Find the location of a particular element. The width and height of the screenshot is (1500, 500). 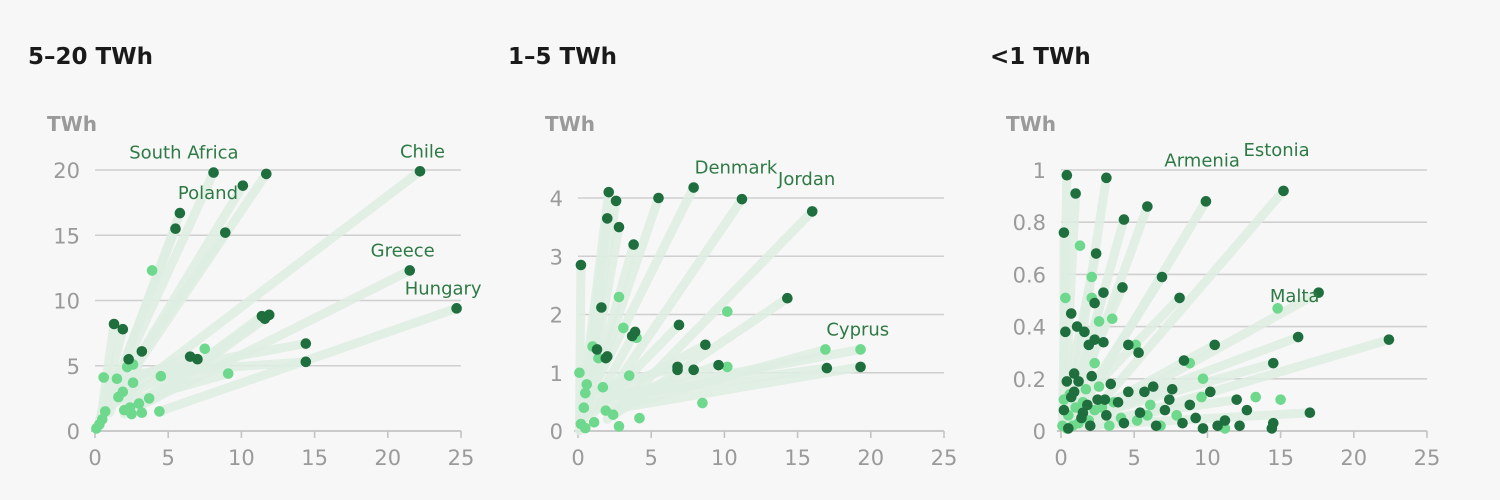

y-axis-unit: TWh is located at coordinates (1031, 124).